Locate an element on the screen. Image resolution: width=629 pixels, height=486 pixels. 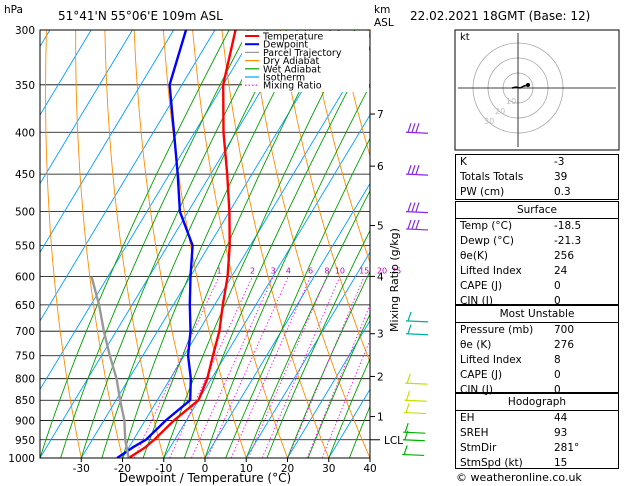
pressure-tick-850: 850 is located at coordinates (25, 401).